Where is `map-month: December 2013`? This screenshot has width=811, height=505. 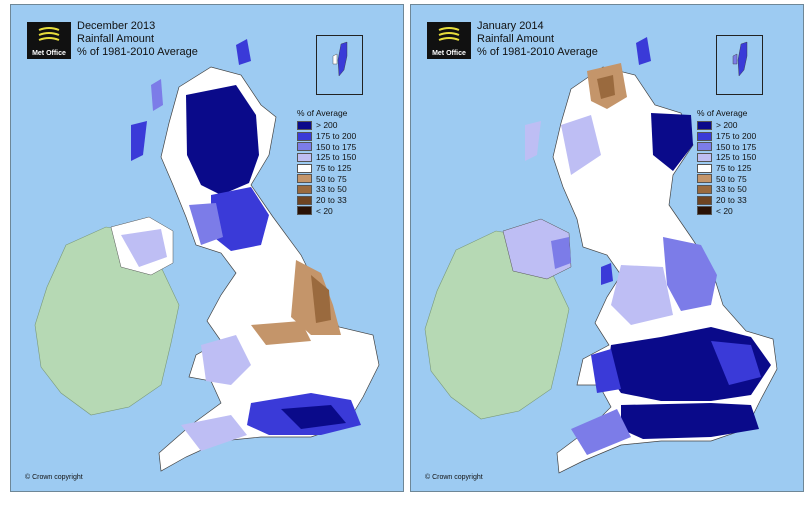 map-month: December 2013 is located at coordinates (116, 26).